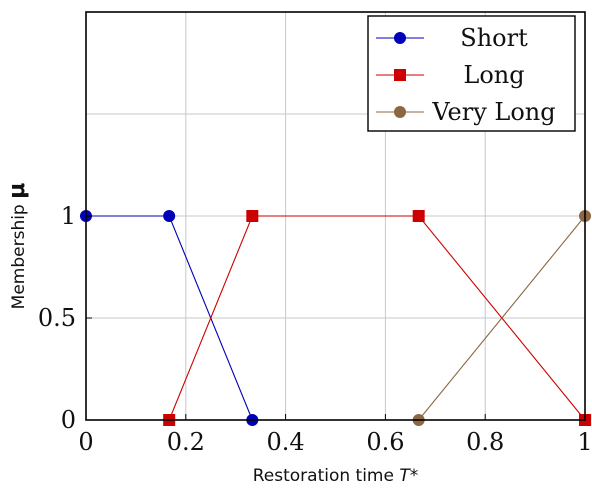 The height and width of the screenshot is (491, 592). What do you see at coordinates (485, 442) in the screenshot?
I see `x-tick-label: 0.8` at bounding box center [485, 442].